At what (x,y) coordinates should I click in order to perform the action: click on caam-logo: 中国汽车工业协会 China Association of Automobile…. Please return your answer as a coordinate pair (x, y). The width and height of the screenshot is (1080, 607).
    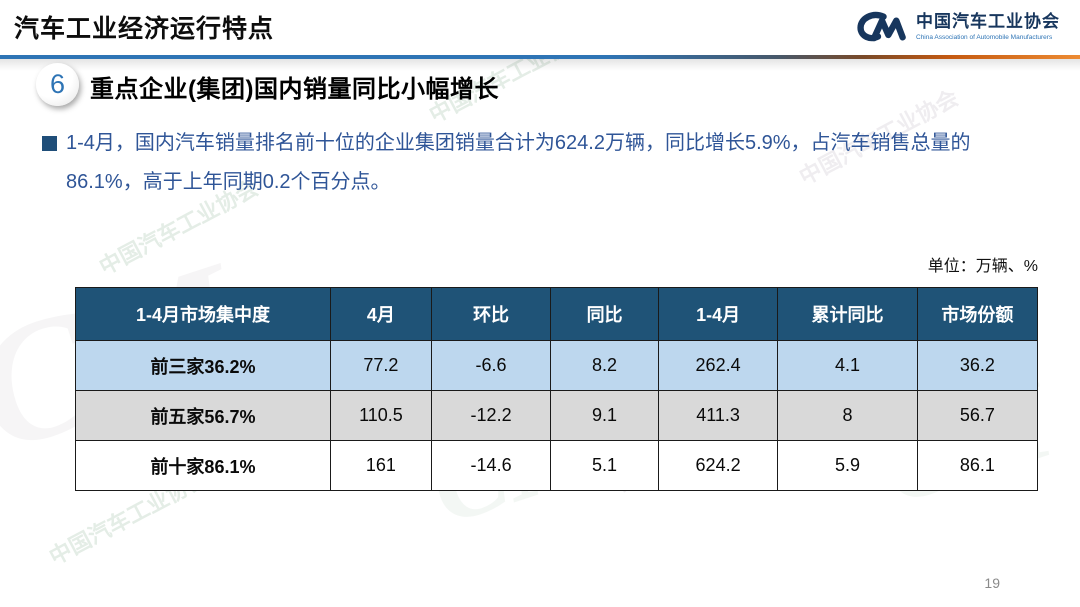
    Looking at the image, I should click on (957, 27).